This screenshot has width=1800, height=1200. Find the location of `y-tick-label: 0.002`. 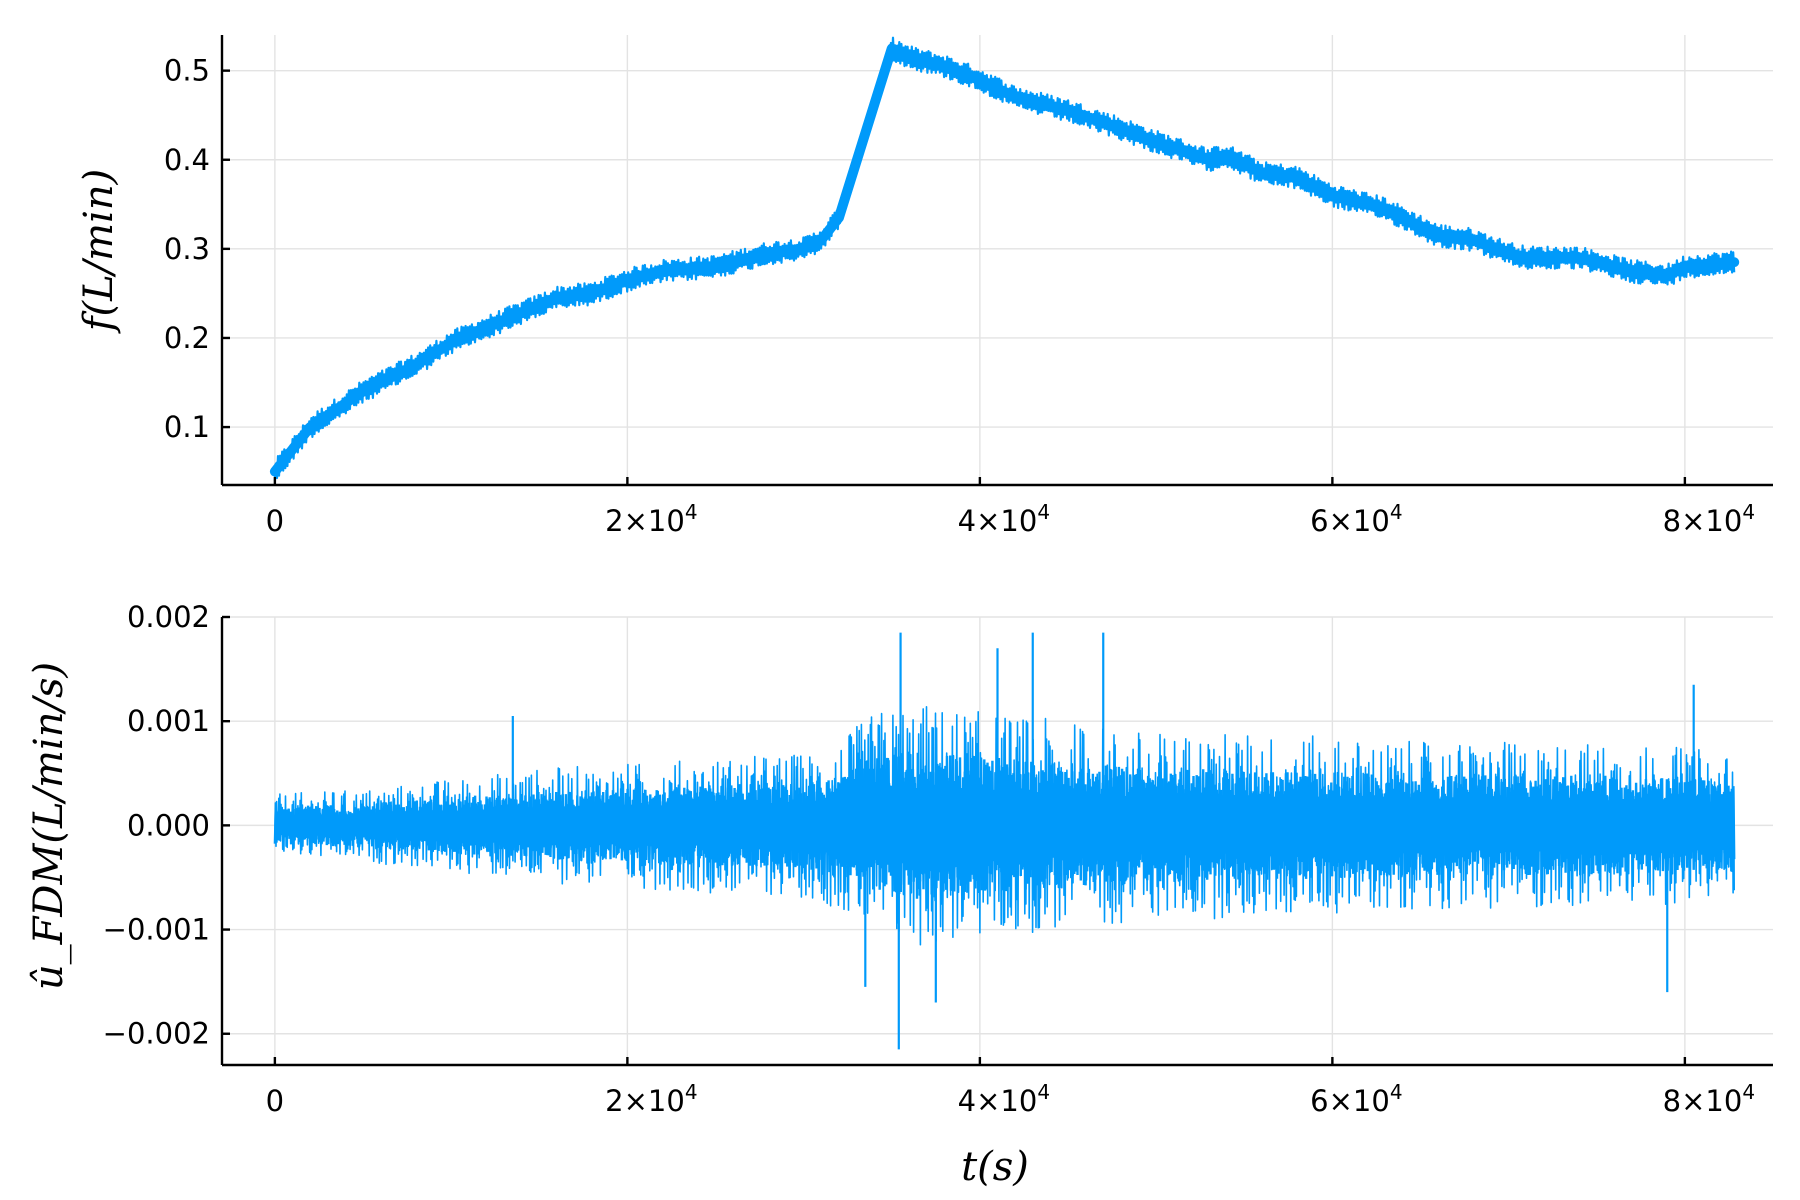

y-tick-label: 0.002 is located at coordinates (168, 617).